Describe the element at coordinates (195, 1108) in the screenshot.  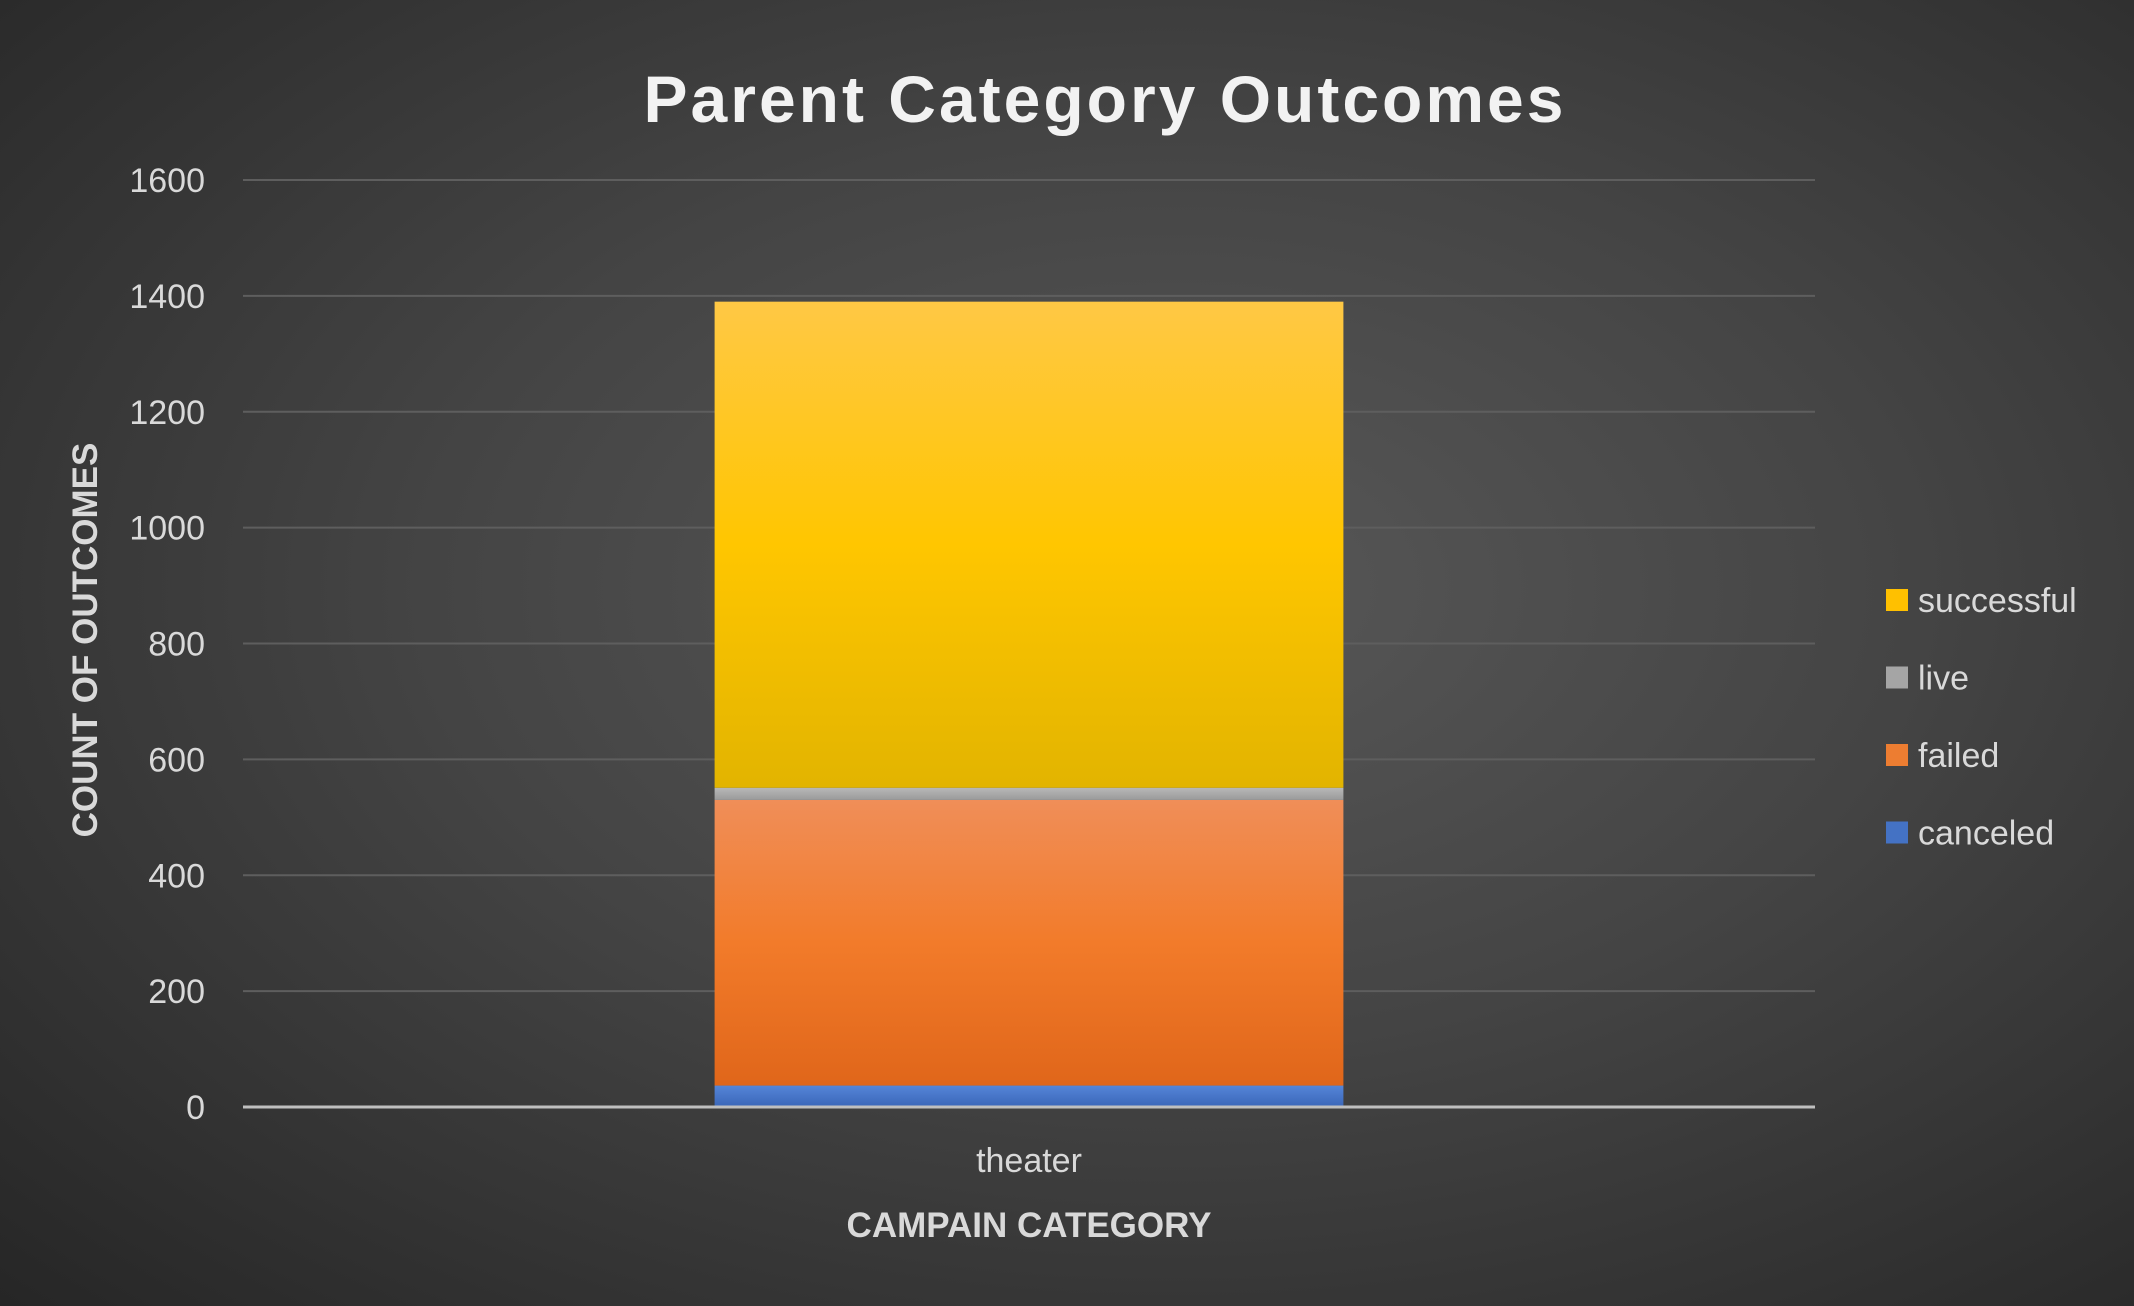
I see `y-tick-label: 0` at that location.